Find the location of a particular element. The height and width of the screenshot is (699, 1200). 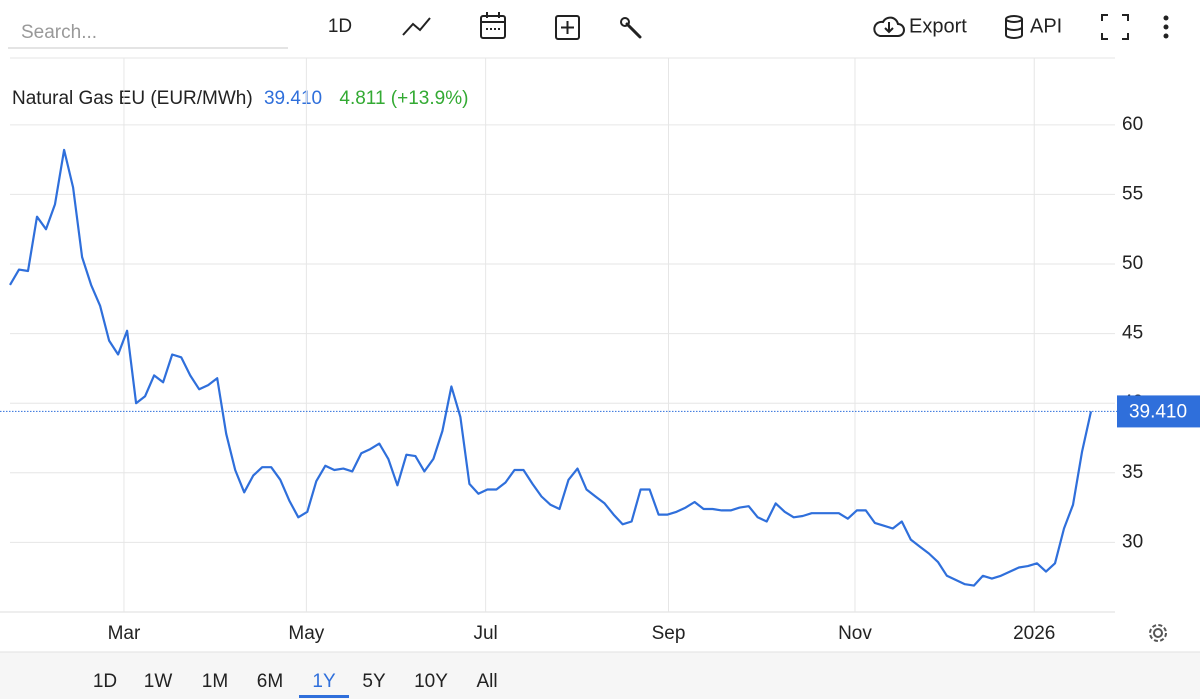

x-tick-label: Nov is located at coordinates (855, 633).